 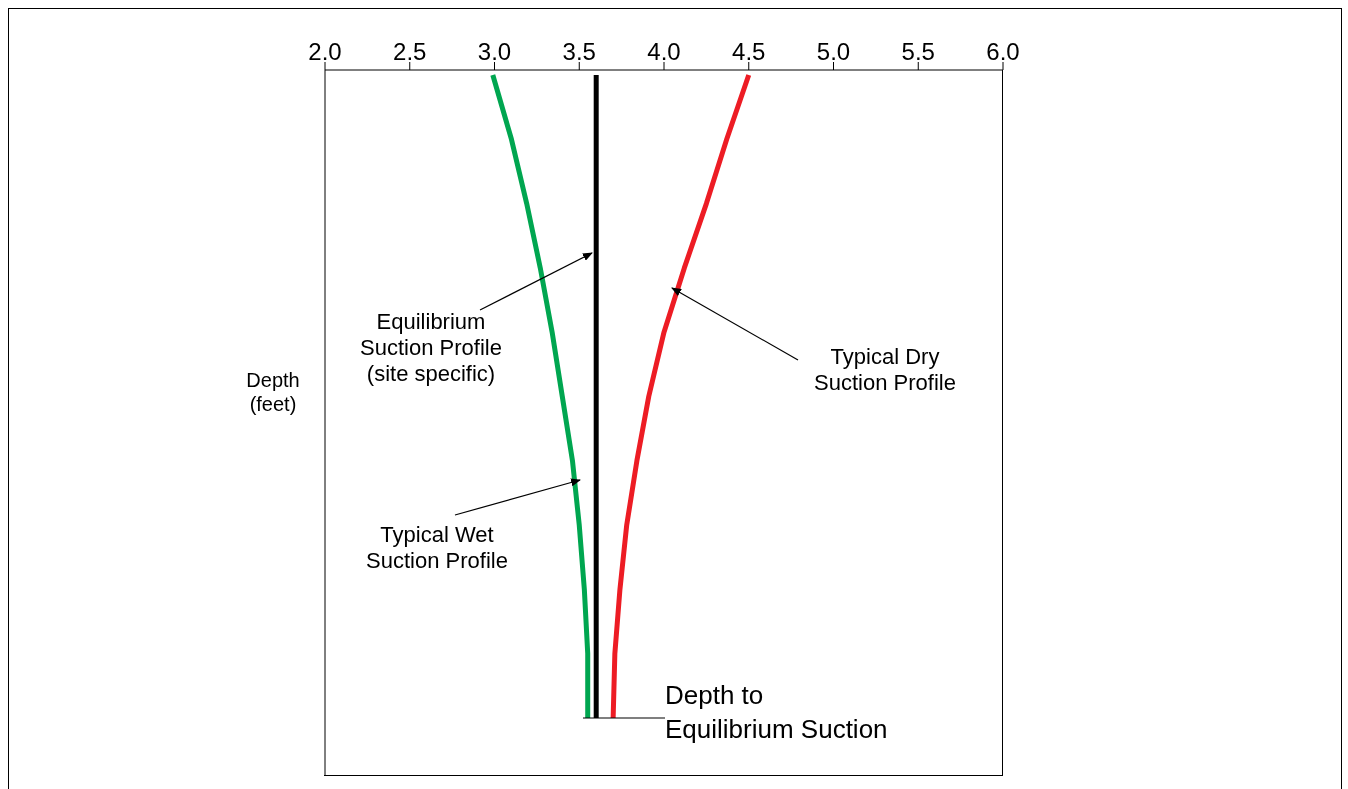 What do you see at coordinates (325, 51) in the screenshot?
I see `x-tick-label: 2.0` at bounding box center [325, 51].